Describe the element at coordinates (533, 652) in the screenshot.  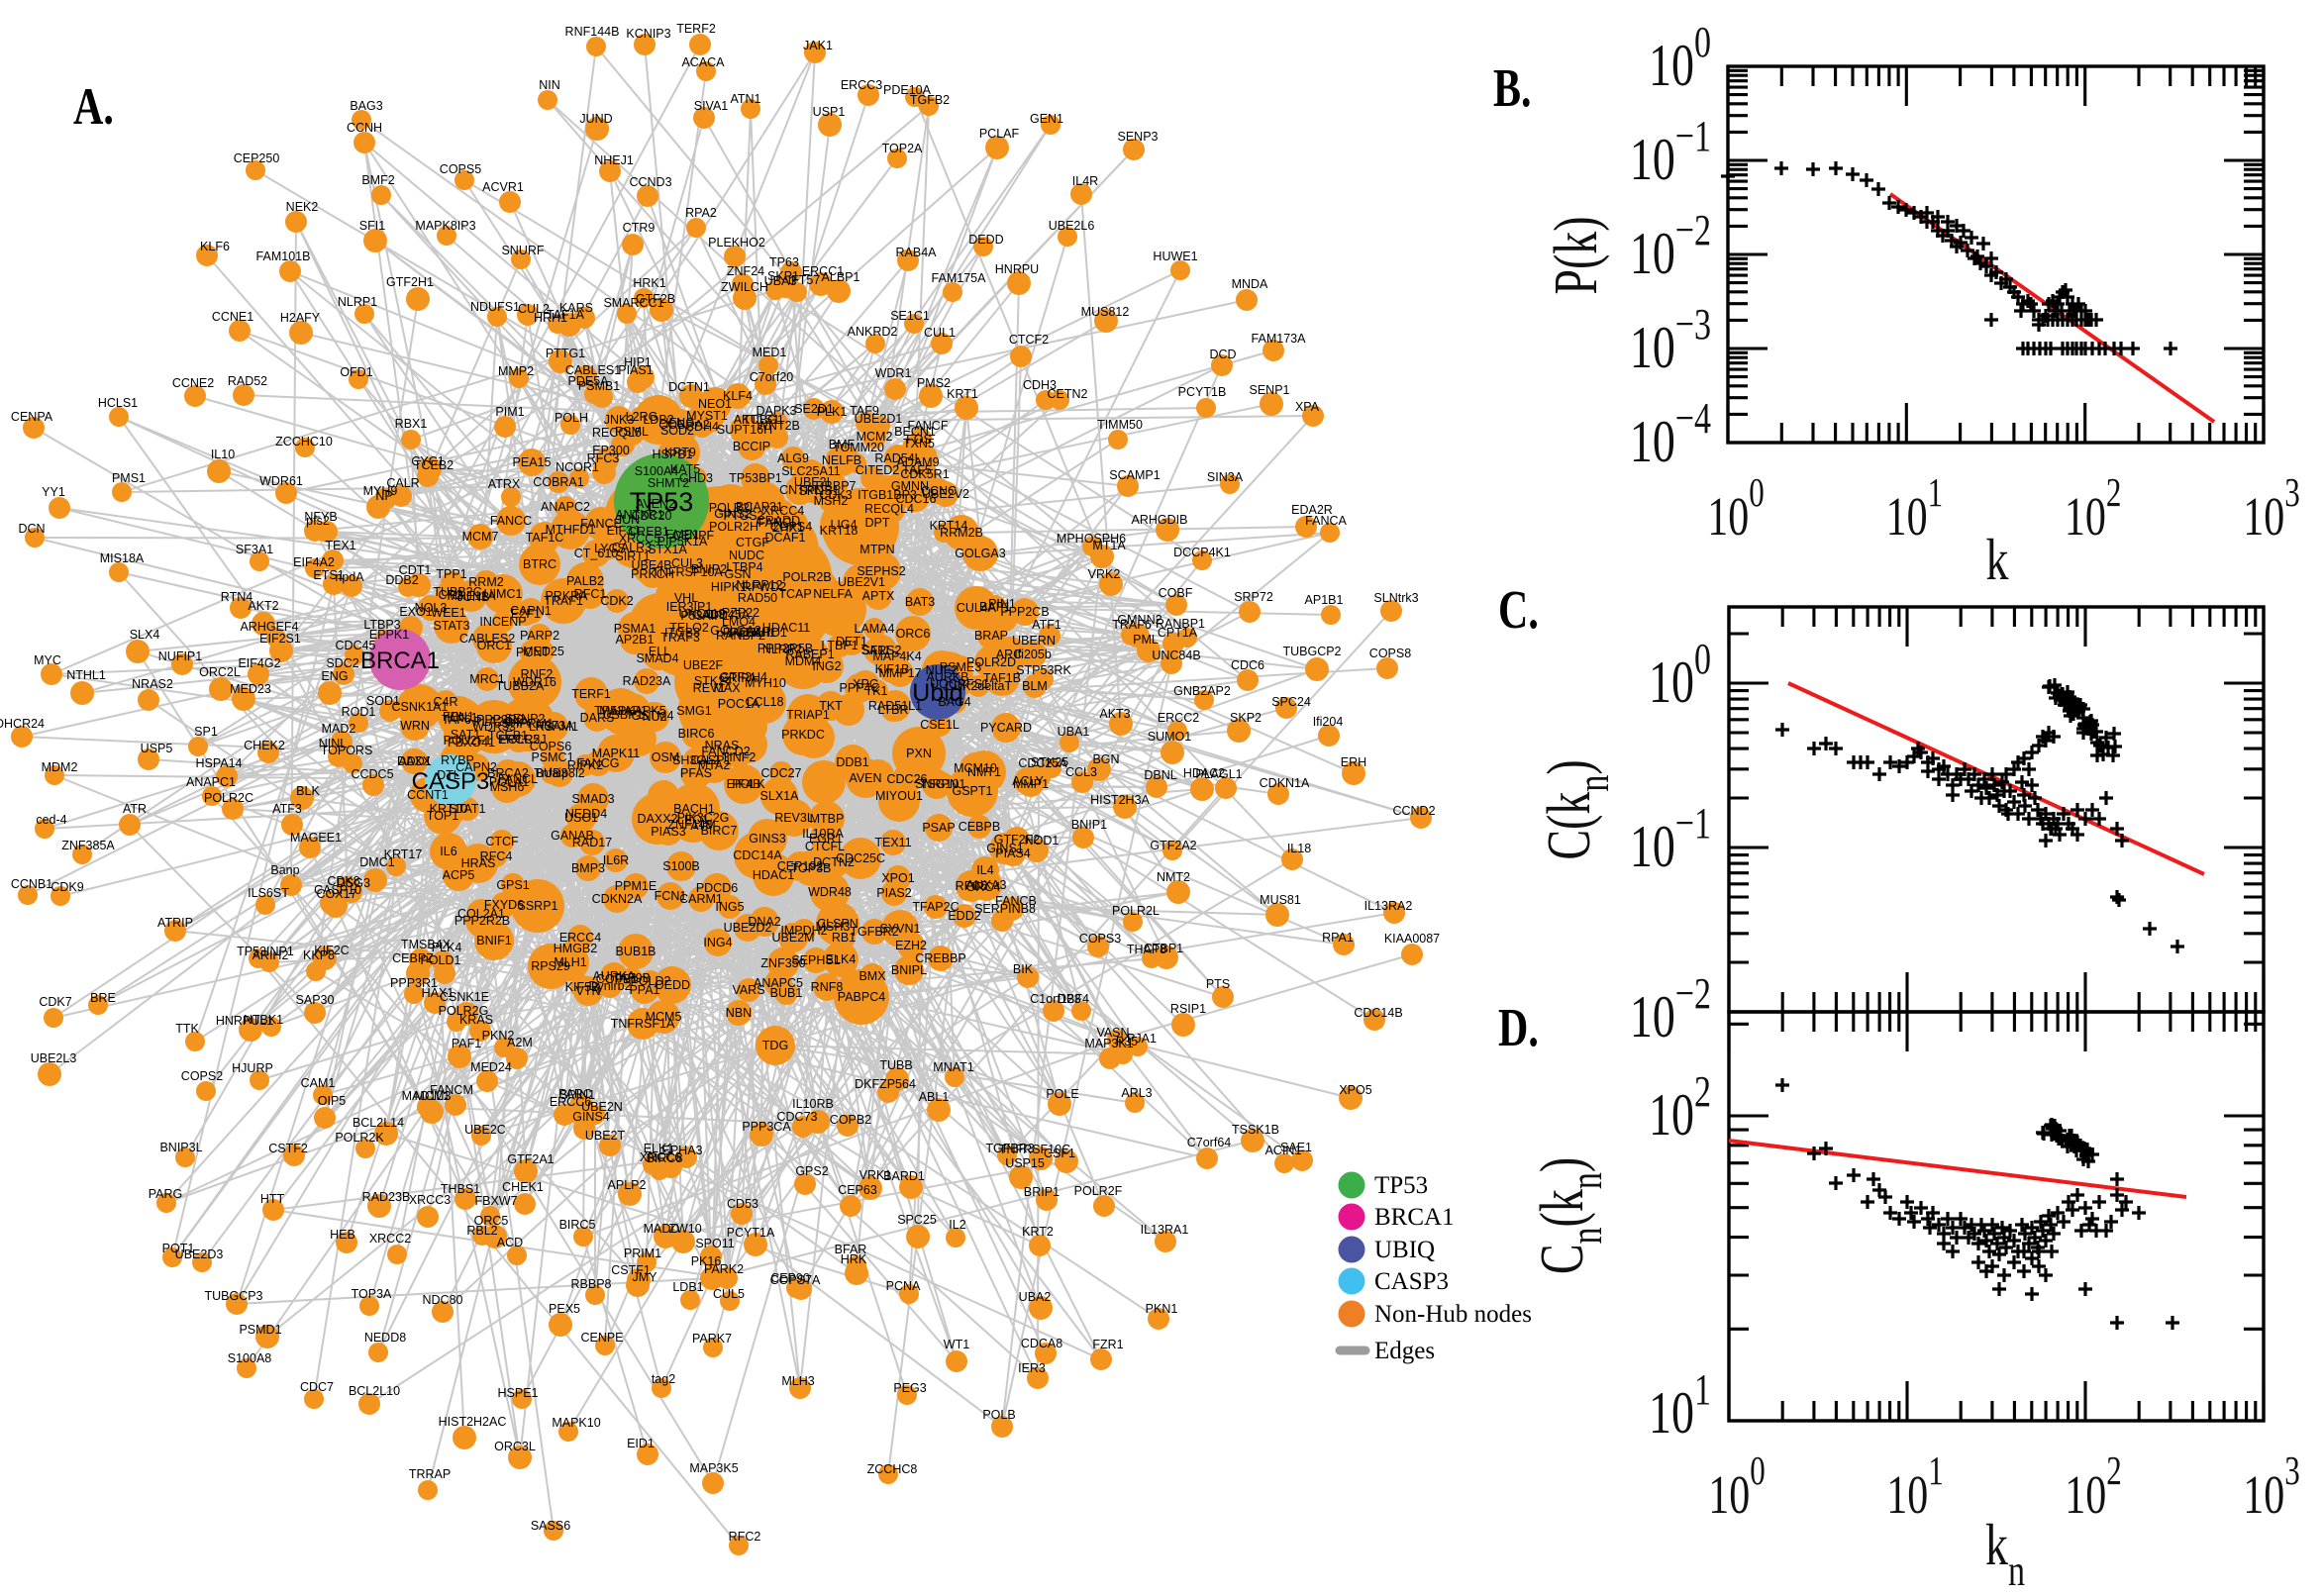
I see `svg-text: PCNT` at that location.